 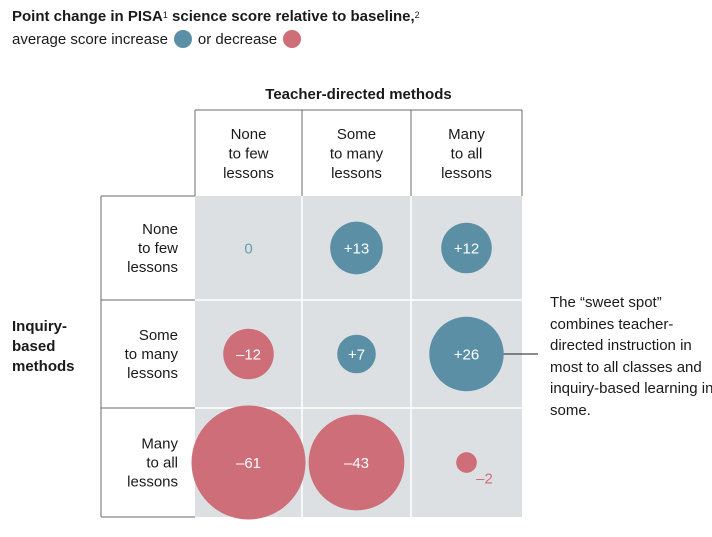 What do you see at coordinates (248, 154) in the screenshot?
I see `column-header-label: to few` at bounding box center [248, 154].